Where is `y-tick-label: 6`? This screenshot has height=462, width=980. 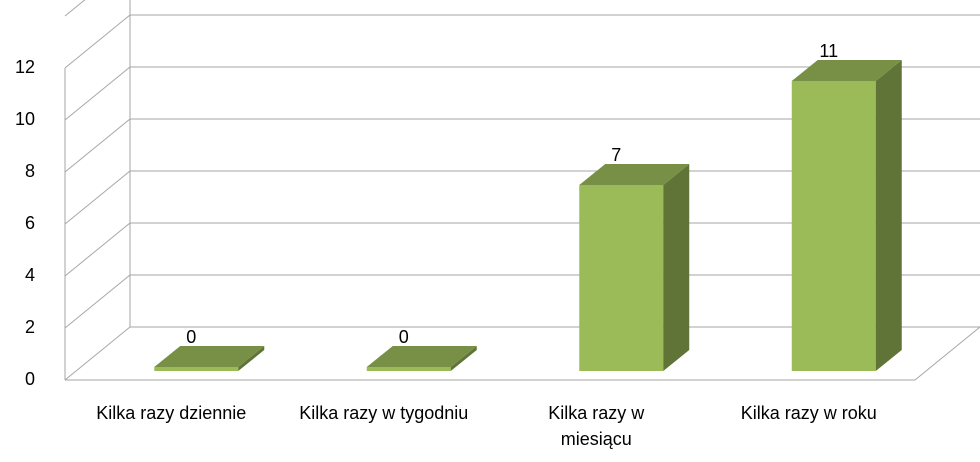 y-tick-label: 6 is located at coordinates (30, 223).